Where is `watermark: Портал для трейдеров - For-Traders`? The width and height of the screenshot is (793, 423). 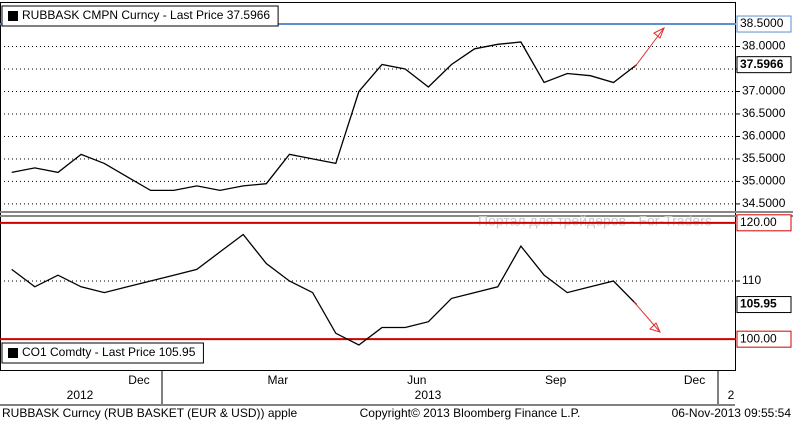 watermark: Портал для трейдеров - For-Traders is located at coordinates (595, 221).